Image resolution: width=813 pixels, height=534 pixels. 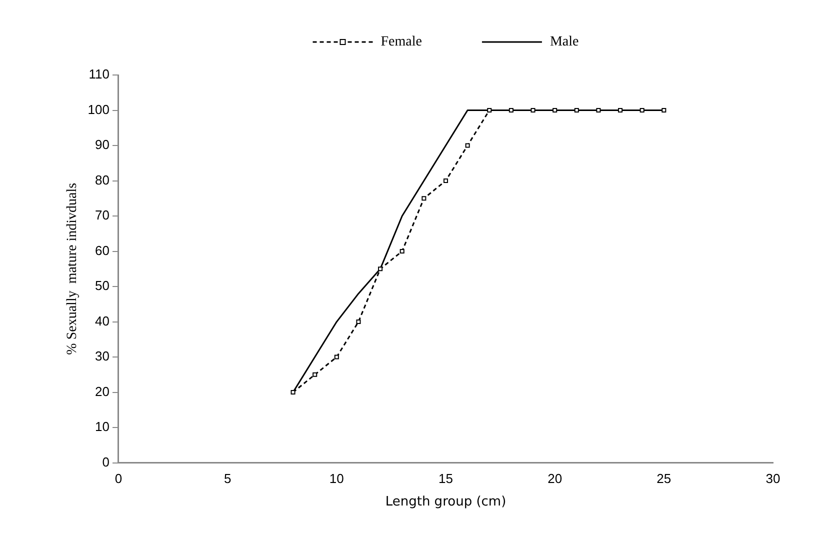 What do you see at coordinates (336, 478) in the screenshot?
I see `x-tick-label: 10` at bounding box center [336, 478].